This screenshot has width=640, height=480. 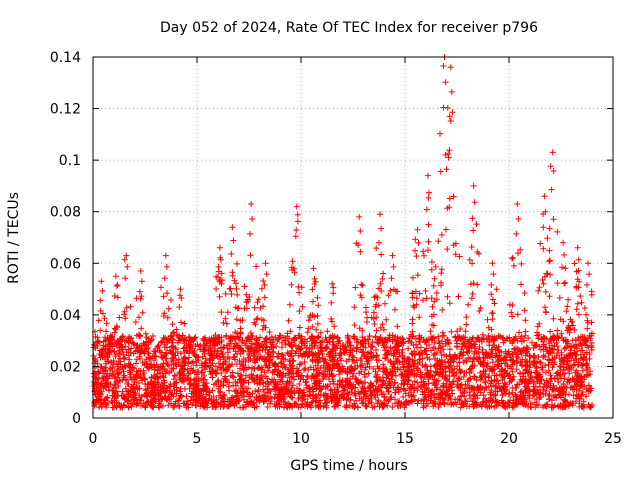 I want to click on y-tick-label: 0.12, so click(x=65, y=110).